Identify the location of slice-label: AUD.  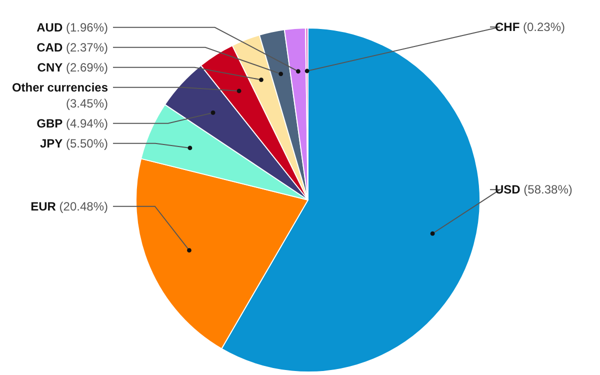
(49, 27).